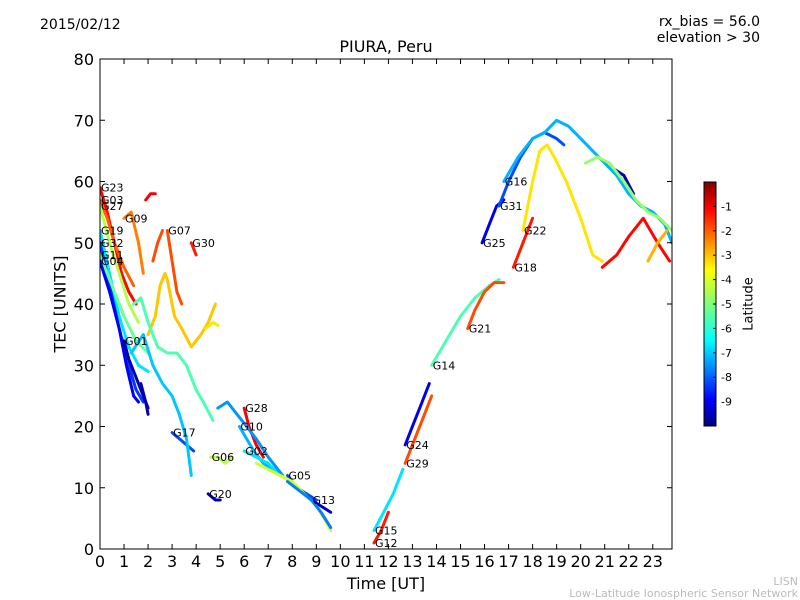 The image size is (800, 600). What do you see at coordinates (172, 561) in the screenshot?
I see `x-tick-label-3: 3` at bounding box center [172, 561].